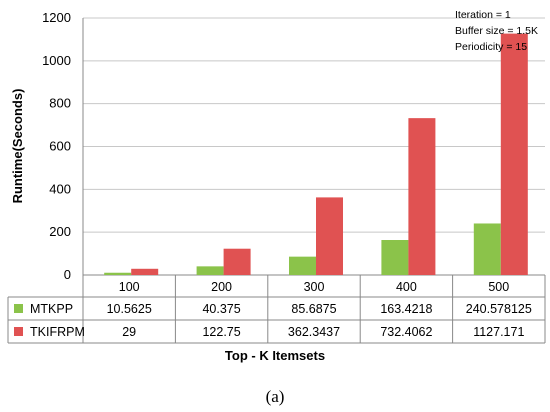 This screenshot has width=550, height=412. What do you see at coordinates (18, 331) in the screenshot?
I see `legend-swatch-tkifrpm` at bounding box center [18, 331].